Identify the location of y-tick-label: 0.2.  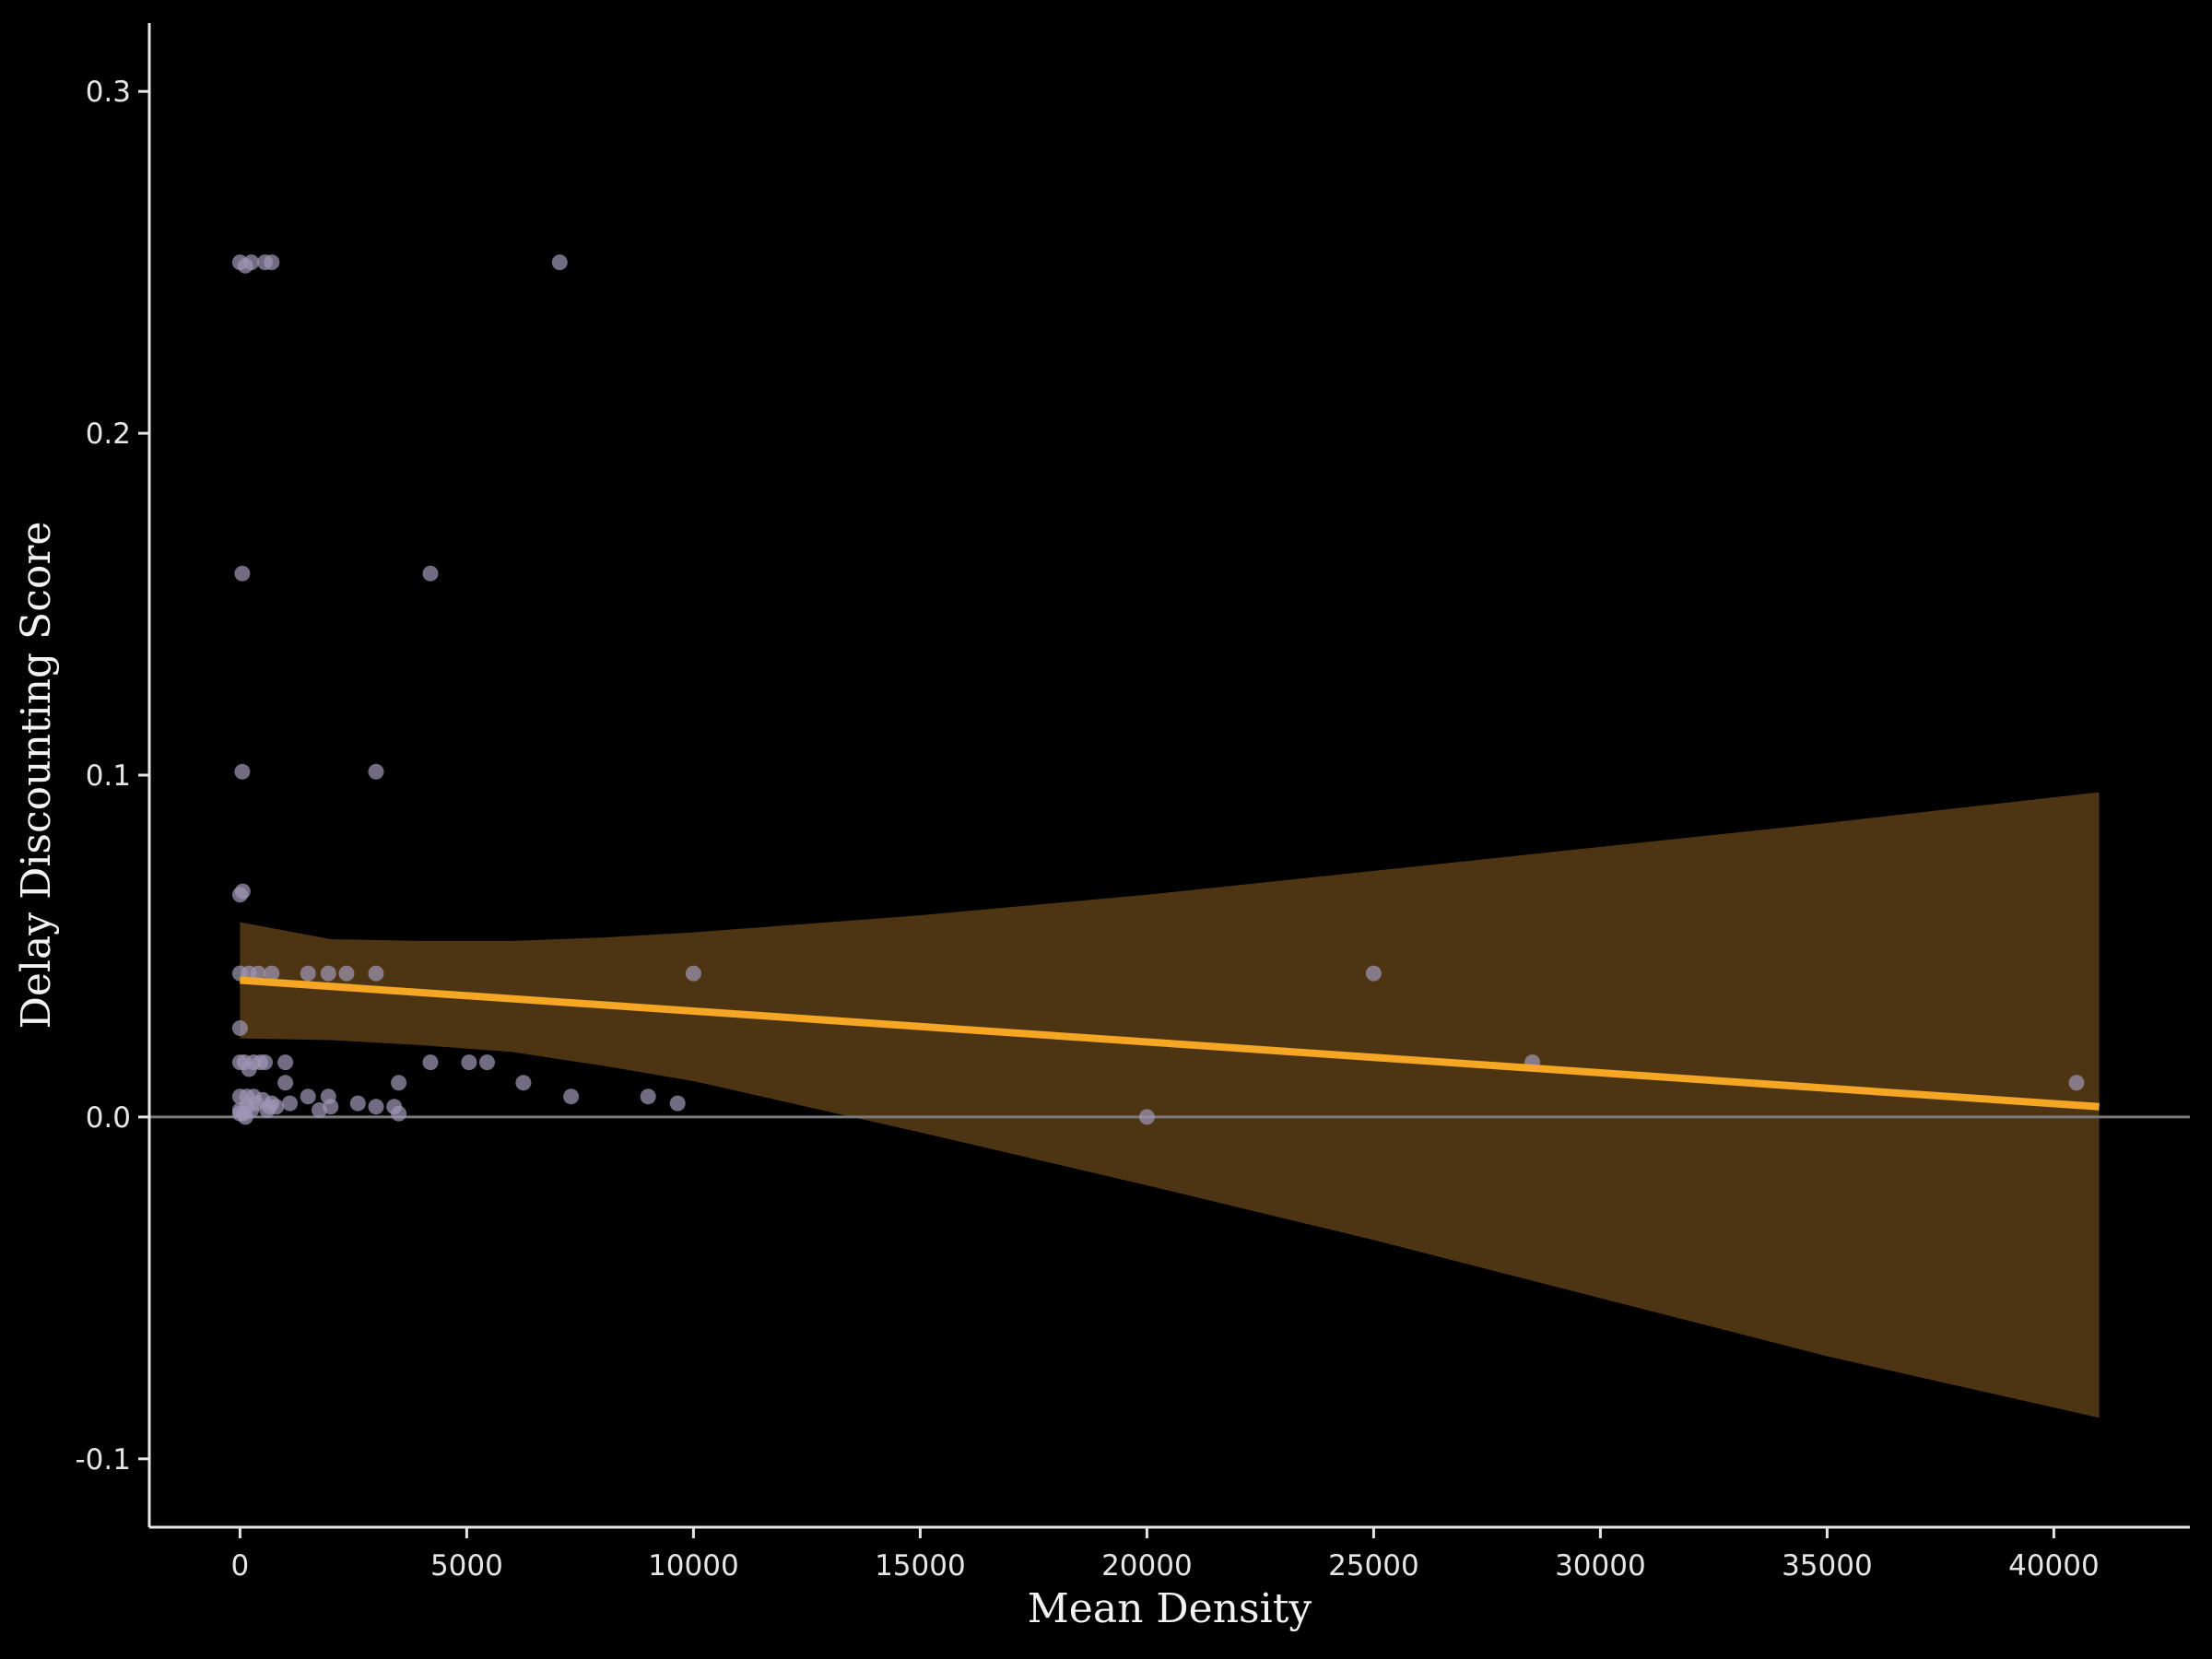
(108, 434).